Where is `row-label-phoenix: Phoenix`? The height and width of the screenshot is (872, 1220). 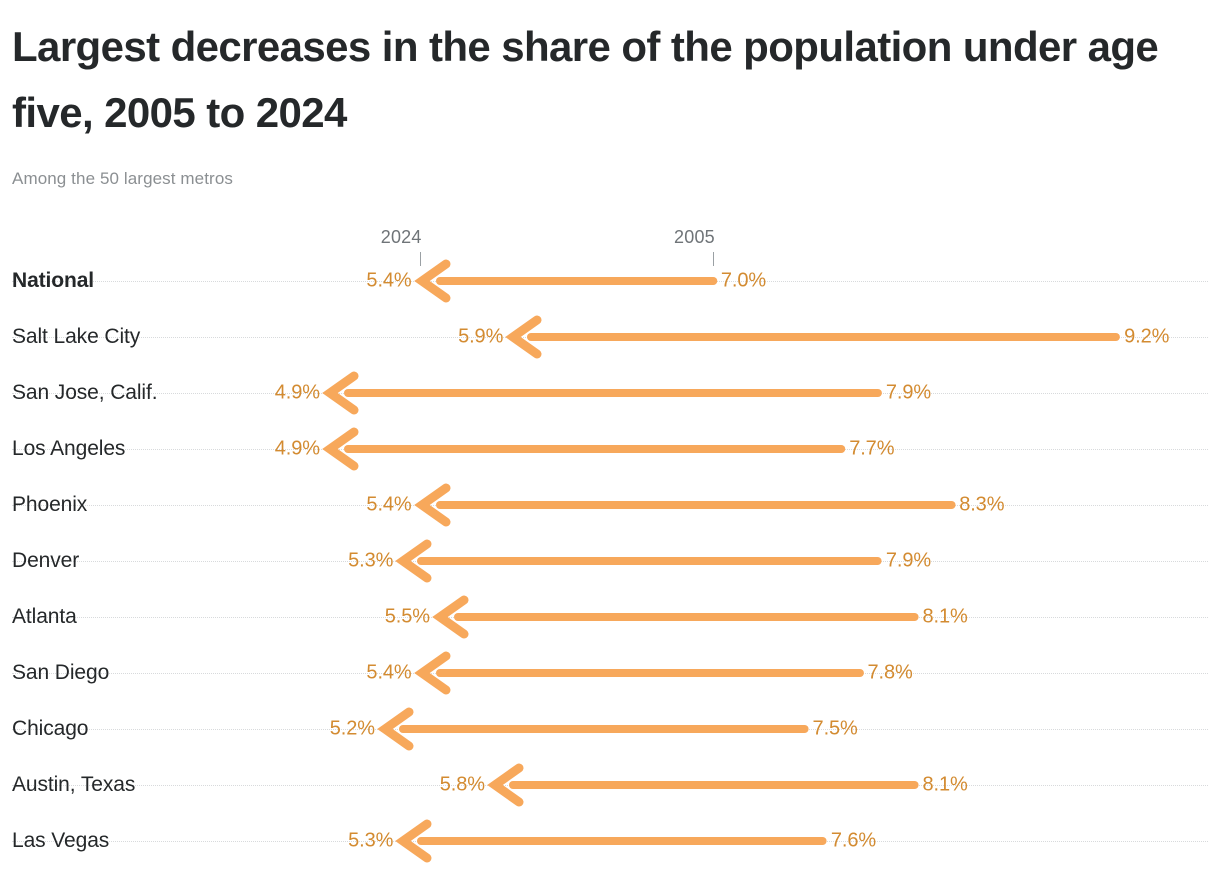
row-label-phoenix: Phoenix is located at coordinates (50, 504).